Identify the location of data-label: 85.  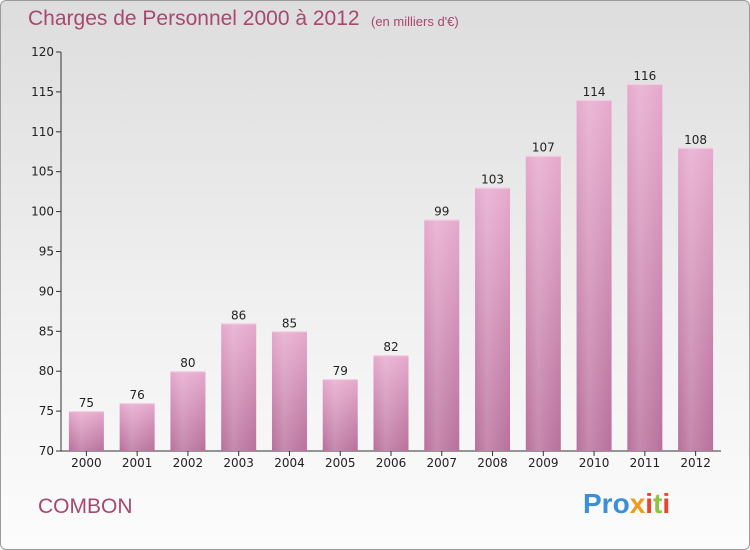
(289, 323).